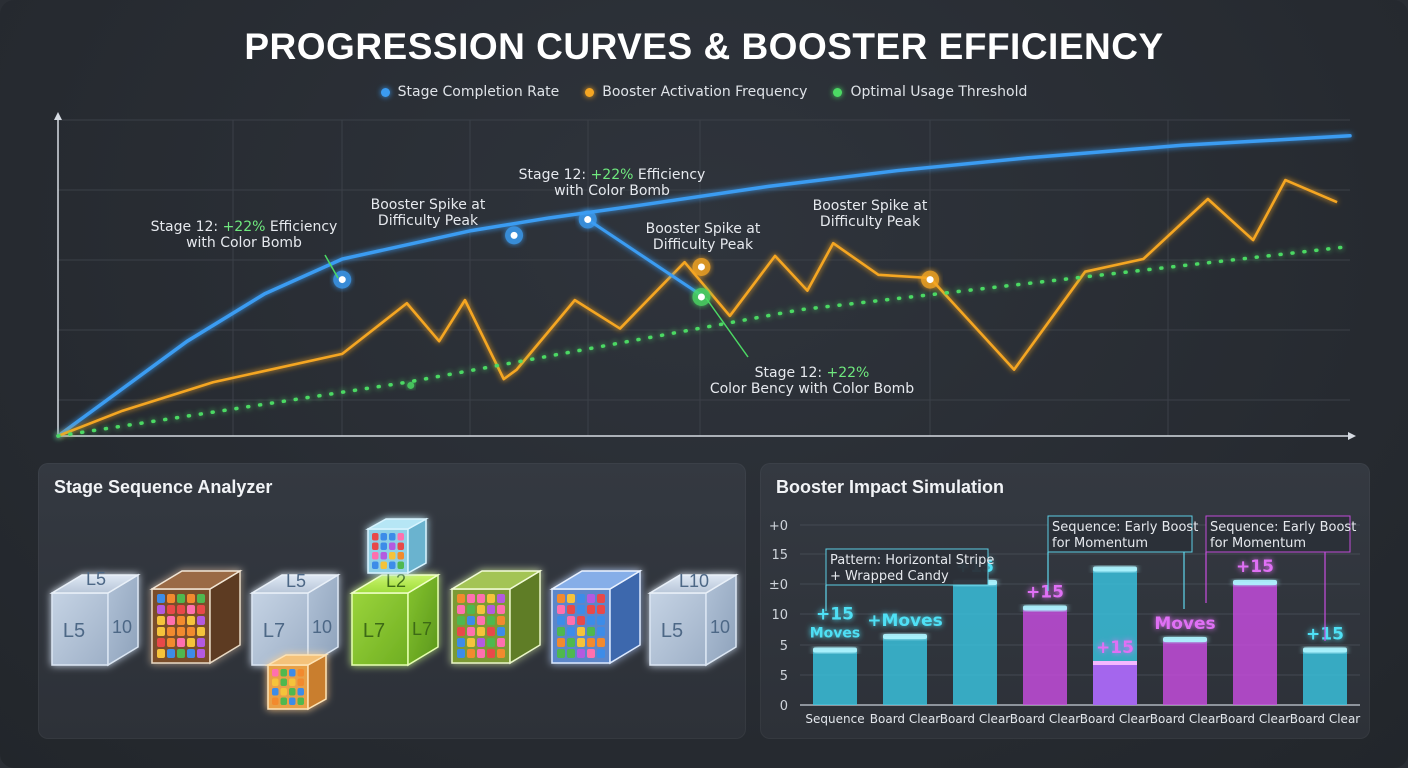 The height and width of the screenshot is (768, 1408). I want to click on annotation-text: Stage 12: +22% Efficiency, so click(612, 175).